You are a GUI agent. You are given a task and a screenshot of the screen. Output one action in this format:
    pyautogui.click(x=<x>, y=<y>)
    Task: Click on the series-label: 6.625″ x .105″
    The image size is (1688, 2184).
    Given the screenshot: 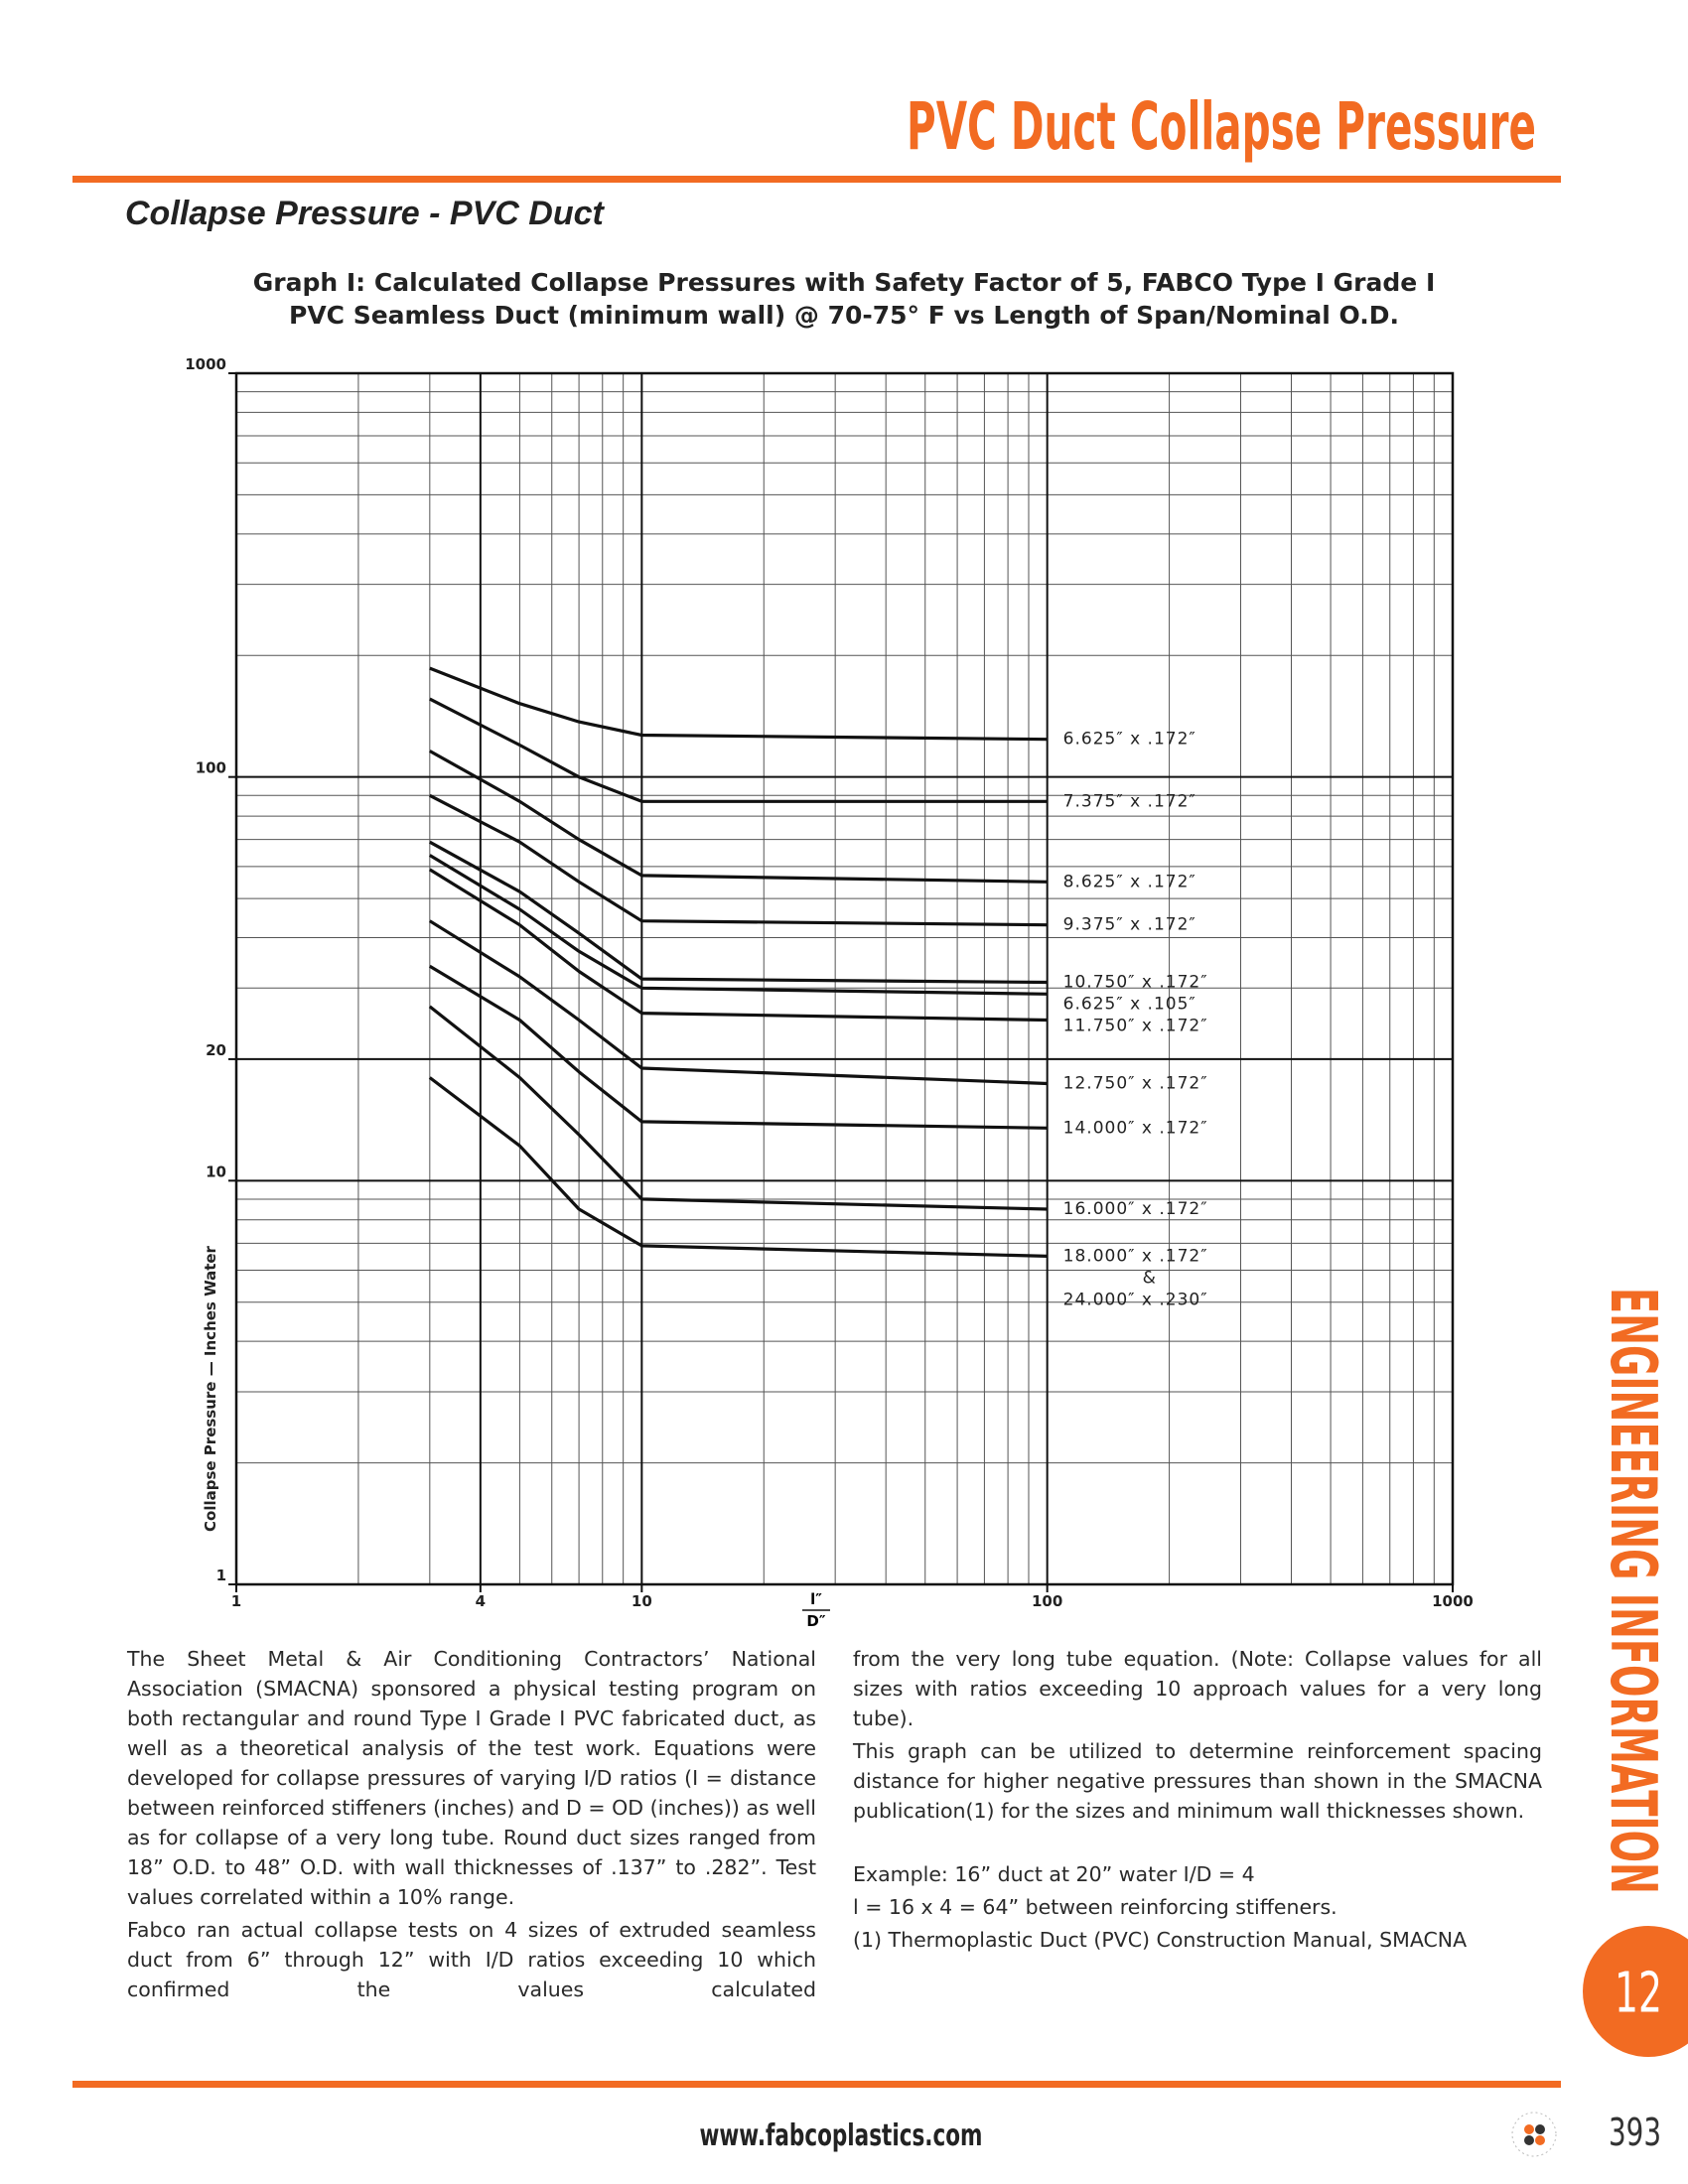 What is the action you would take?
    pyautogui.click(x=1129, y=1005)
    